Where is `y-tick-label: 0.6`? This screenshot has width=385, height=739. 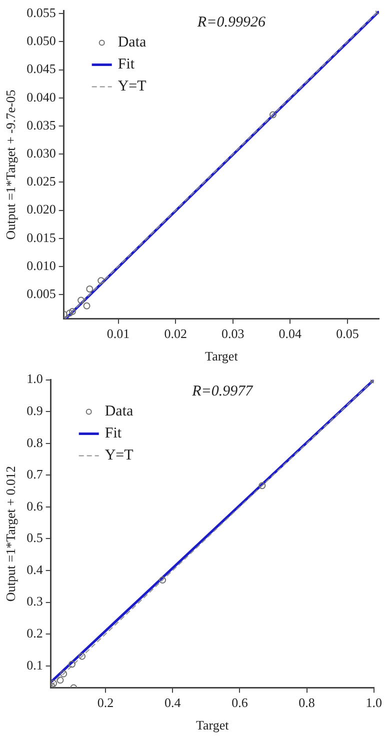 y-tick-label: 0.6 is located at coordinates (35, 506).